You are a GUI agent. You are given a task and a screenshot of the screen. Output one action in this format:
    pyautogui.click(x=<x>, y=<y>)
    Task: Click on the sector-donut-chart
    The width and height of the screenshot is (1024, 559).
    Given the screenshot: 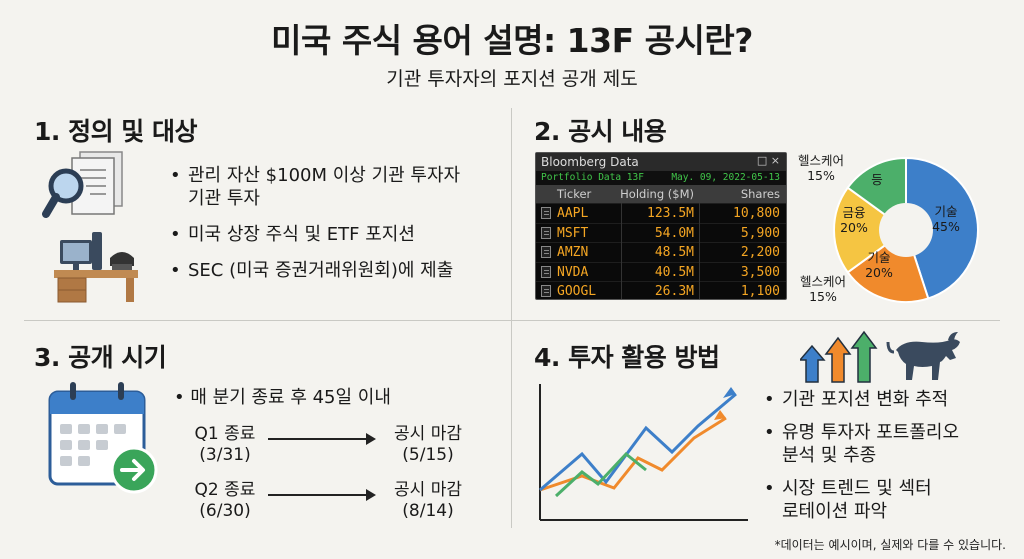 What is the action you would take?
    pyautogui.click(x=906, y=229)
    